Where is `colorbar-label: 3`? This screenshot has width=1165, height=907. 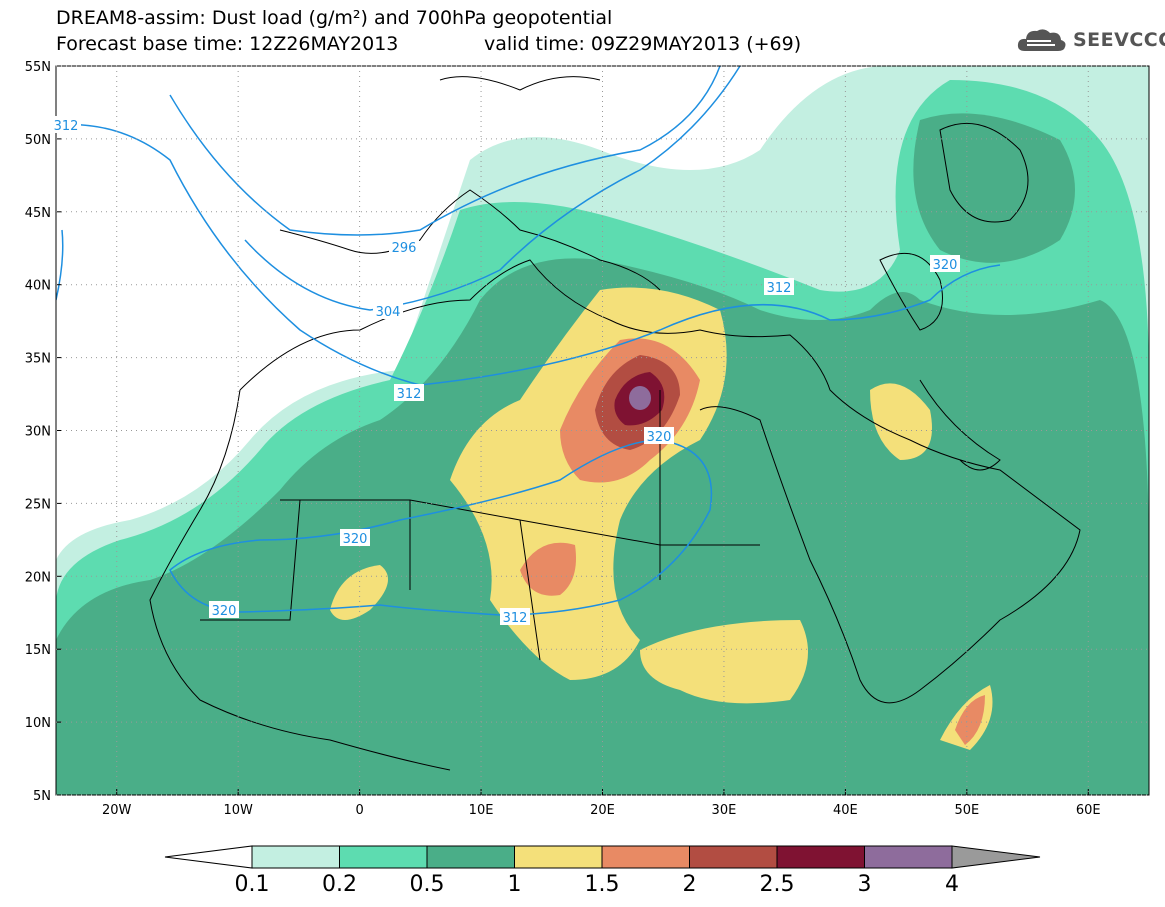
colorbar-label: 3 is located at coordinates (864, 884).